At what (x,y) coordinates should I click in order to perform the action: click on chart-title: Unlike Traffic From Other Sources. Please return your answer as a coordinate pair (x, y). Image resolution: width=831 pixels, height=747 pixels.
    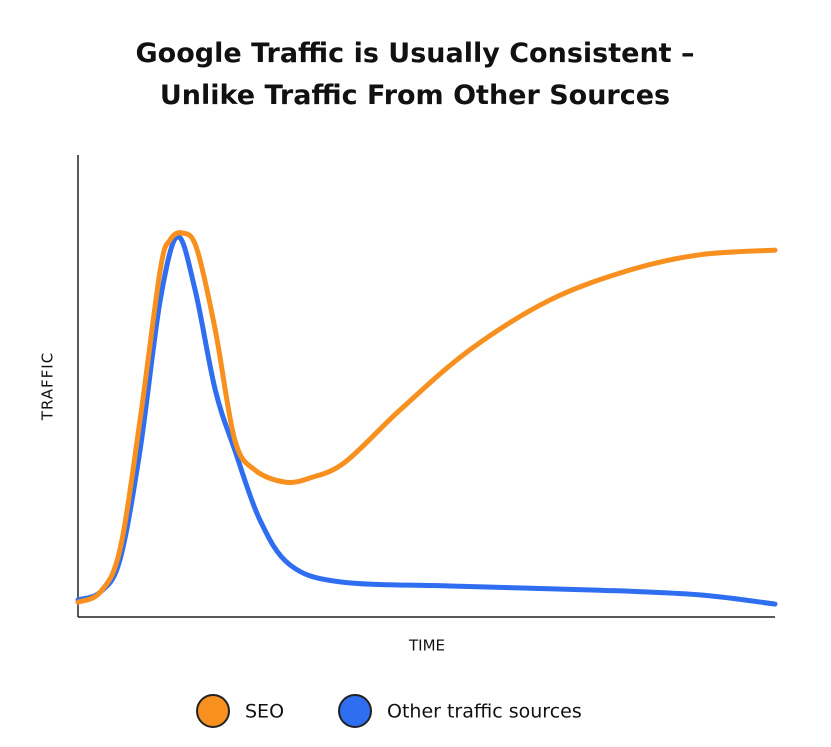
    Looking at the image, I should click on (415, 95).